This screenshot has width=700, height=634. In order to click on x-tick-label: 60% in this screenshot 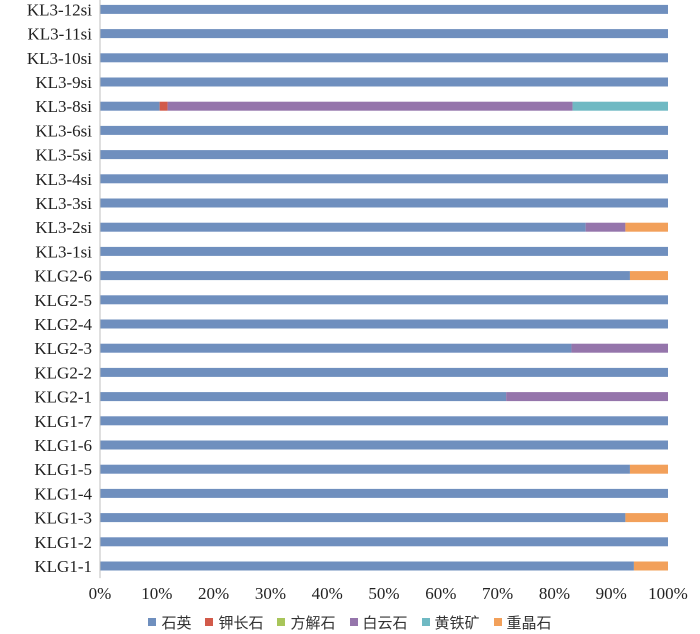, I will do `click(440, 593)`.